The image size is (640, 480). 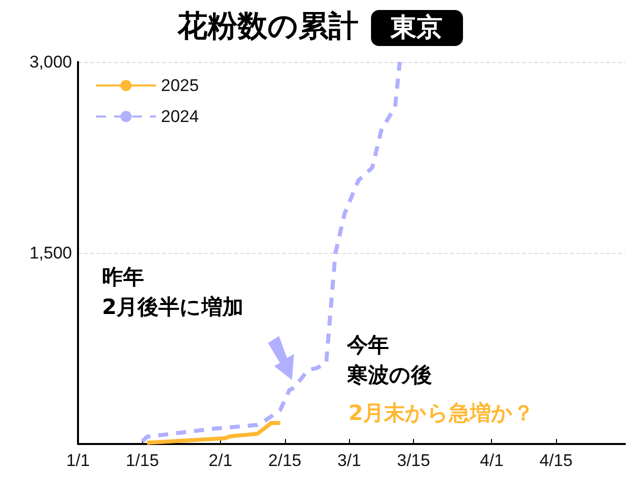 I want to click on legend-label: 2025, so click(x=180, y=85).